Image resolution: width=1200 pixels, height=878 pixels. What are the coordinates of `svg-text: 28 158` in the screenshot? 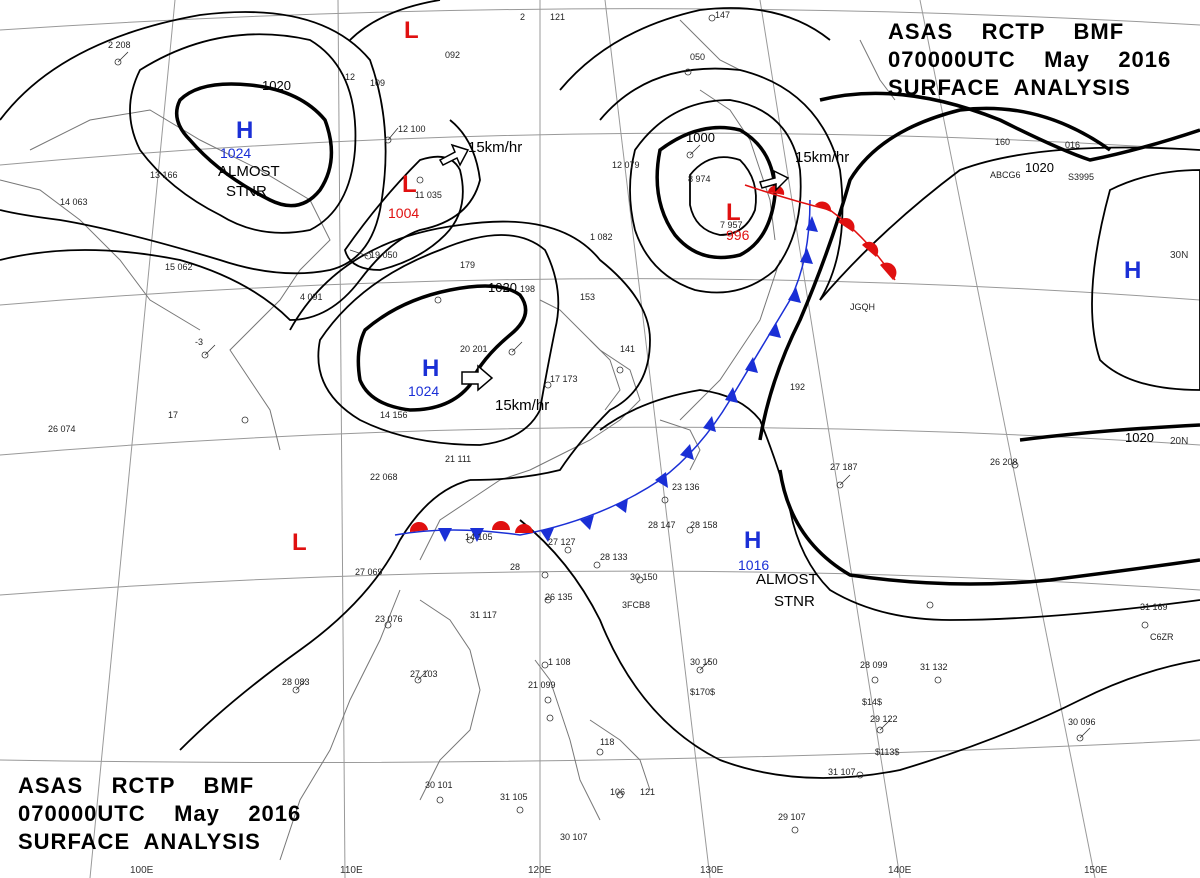 It's located at (704, 525).